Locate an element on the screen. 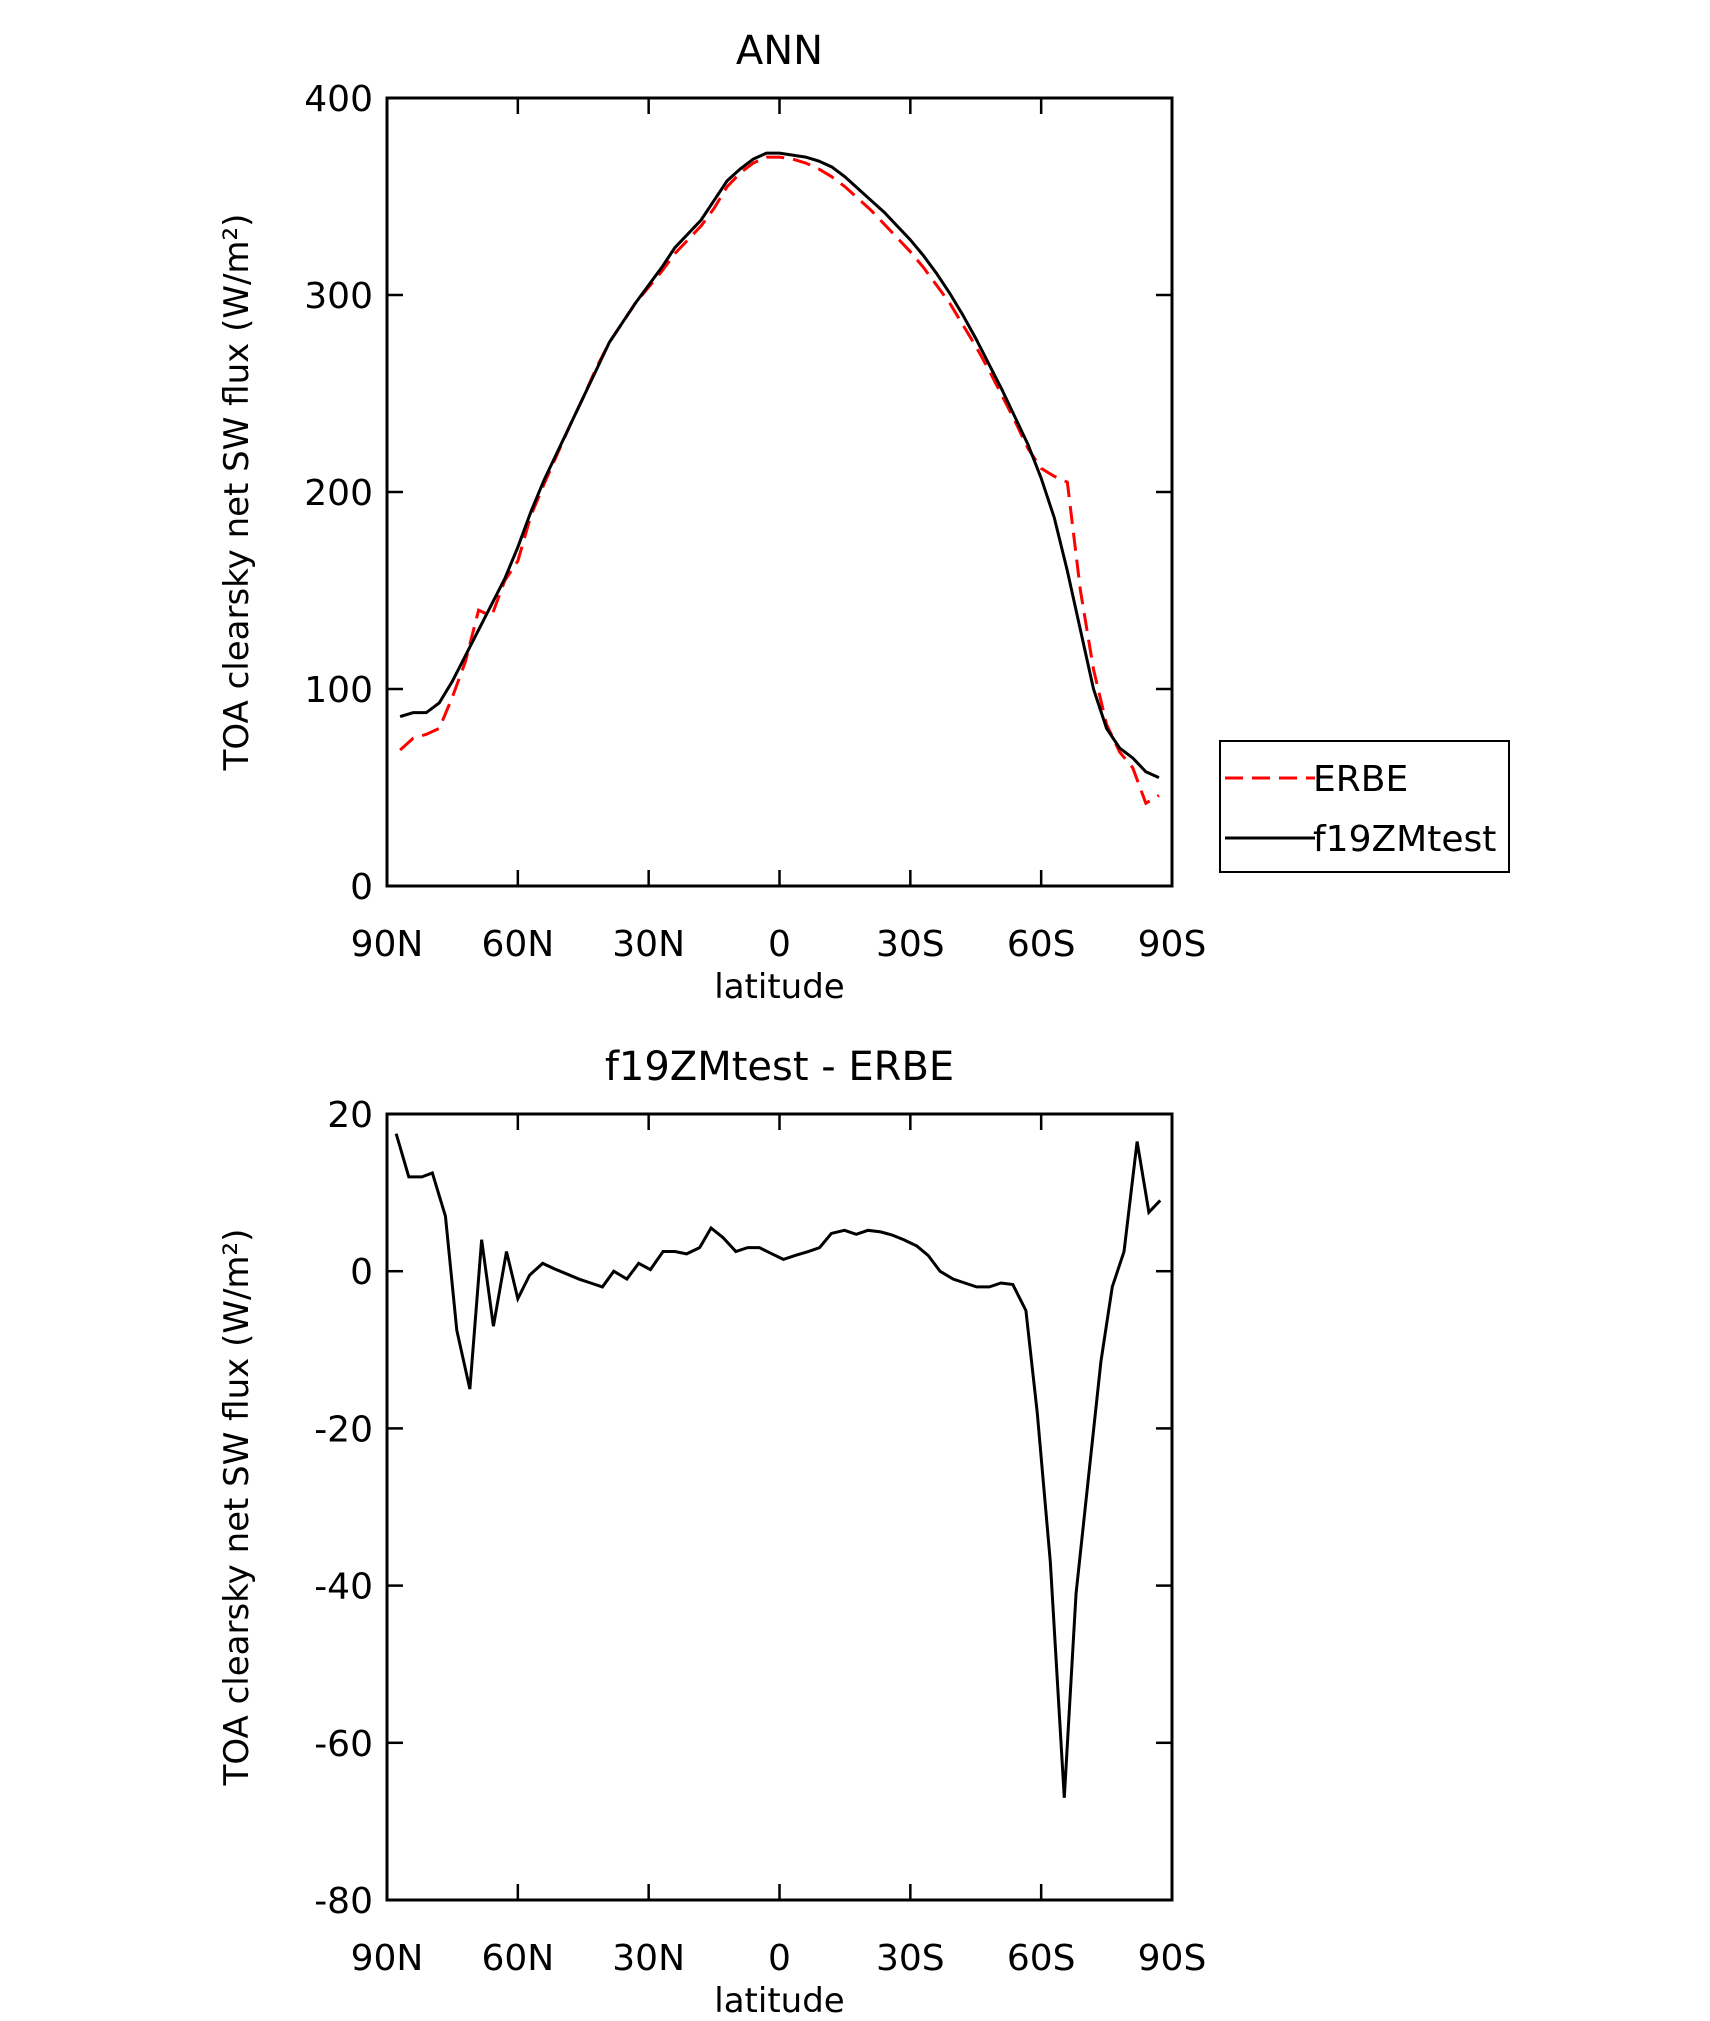  legend-label: ERBE is located at coordinates (1360, 779).